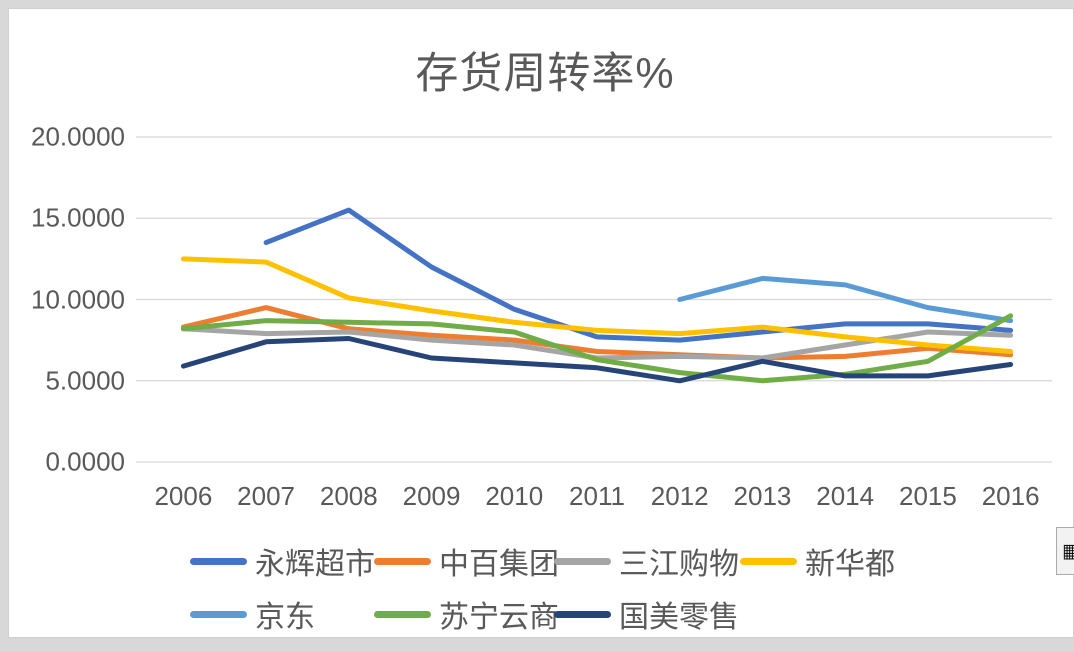 The width and height of the screenshot is (1074, 652). I want to click on legend-label: 新华都, so click(850, 564).